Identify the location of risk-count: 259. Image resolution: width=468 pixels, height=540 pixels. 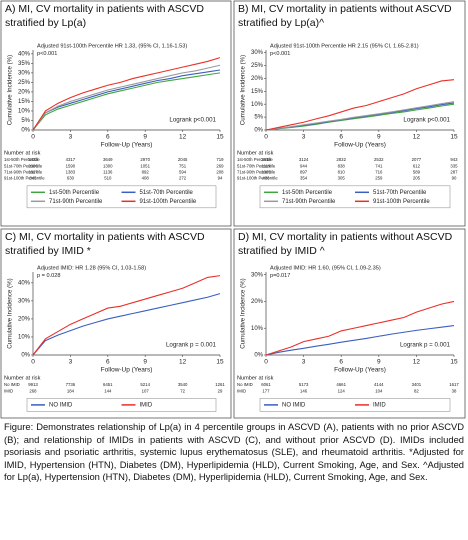
(379, 178).